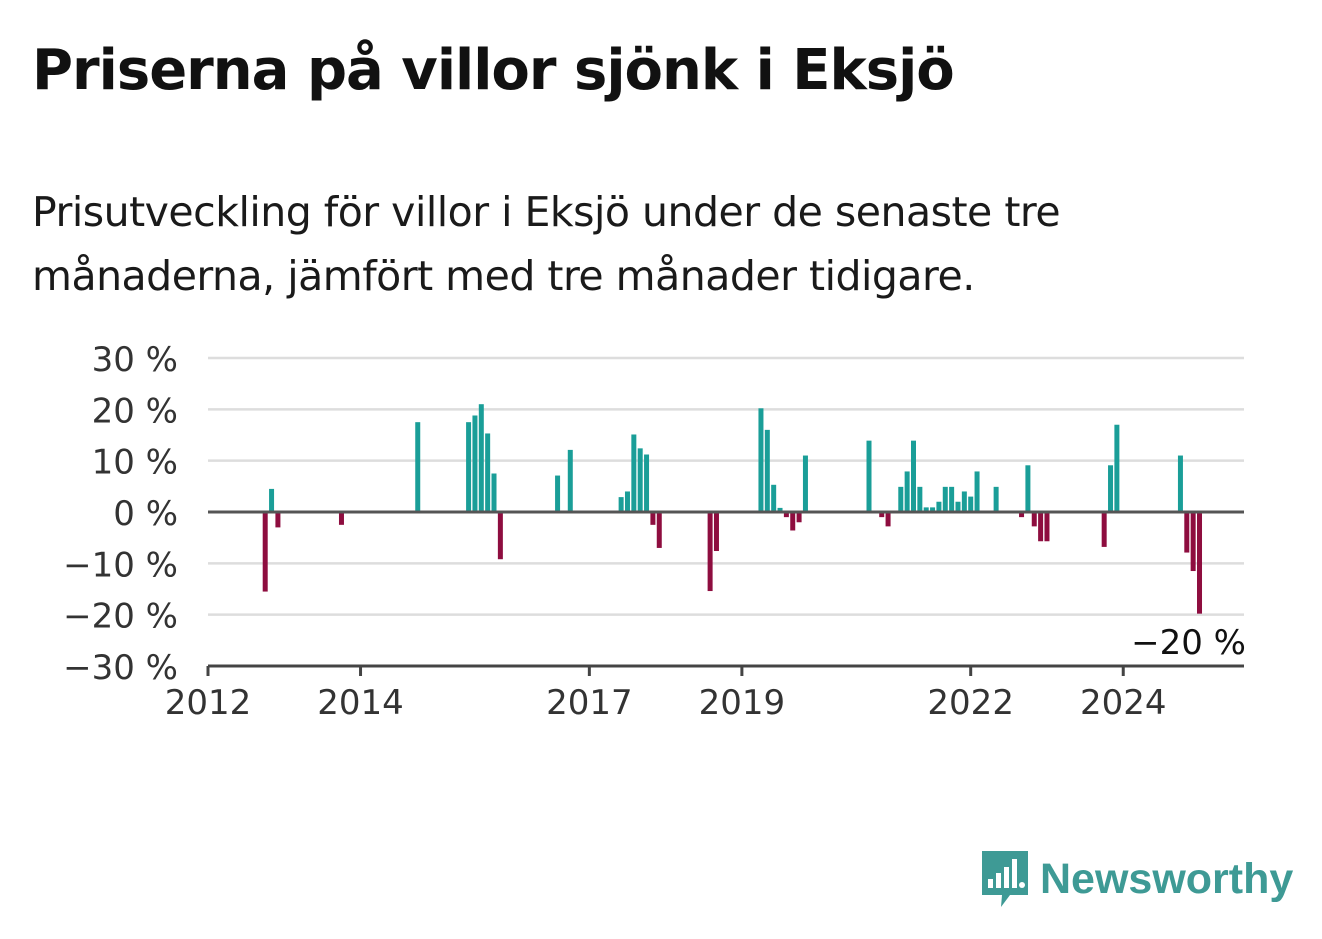 Image resolution: width=1322 pixels, height=939 pixels. I want to click on x-tick-label: 2019, so click(742, 703).